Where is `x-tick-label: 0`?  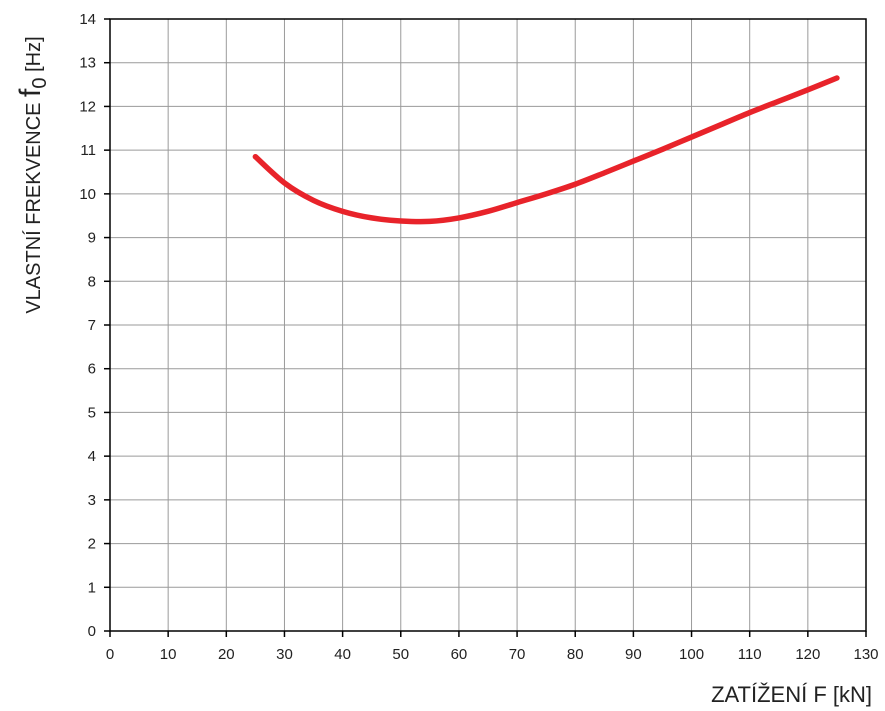
x-tick-label: 0 is located at coordinates (110, 654).